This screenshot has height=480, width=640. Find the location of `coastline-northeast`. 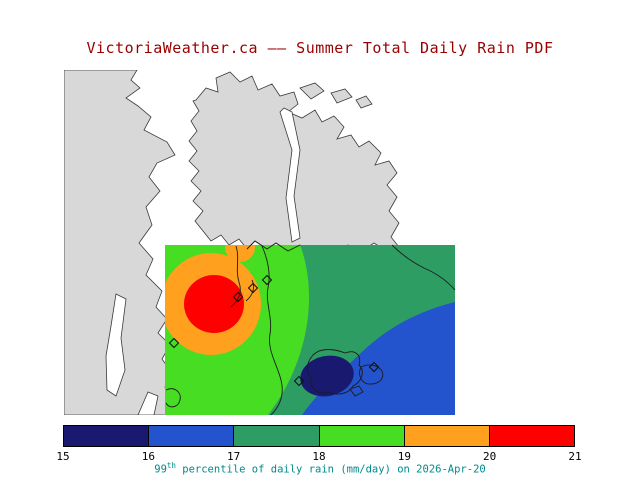

coastline-northeast is located at coordinates (423, 267).